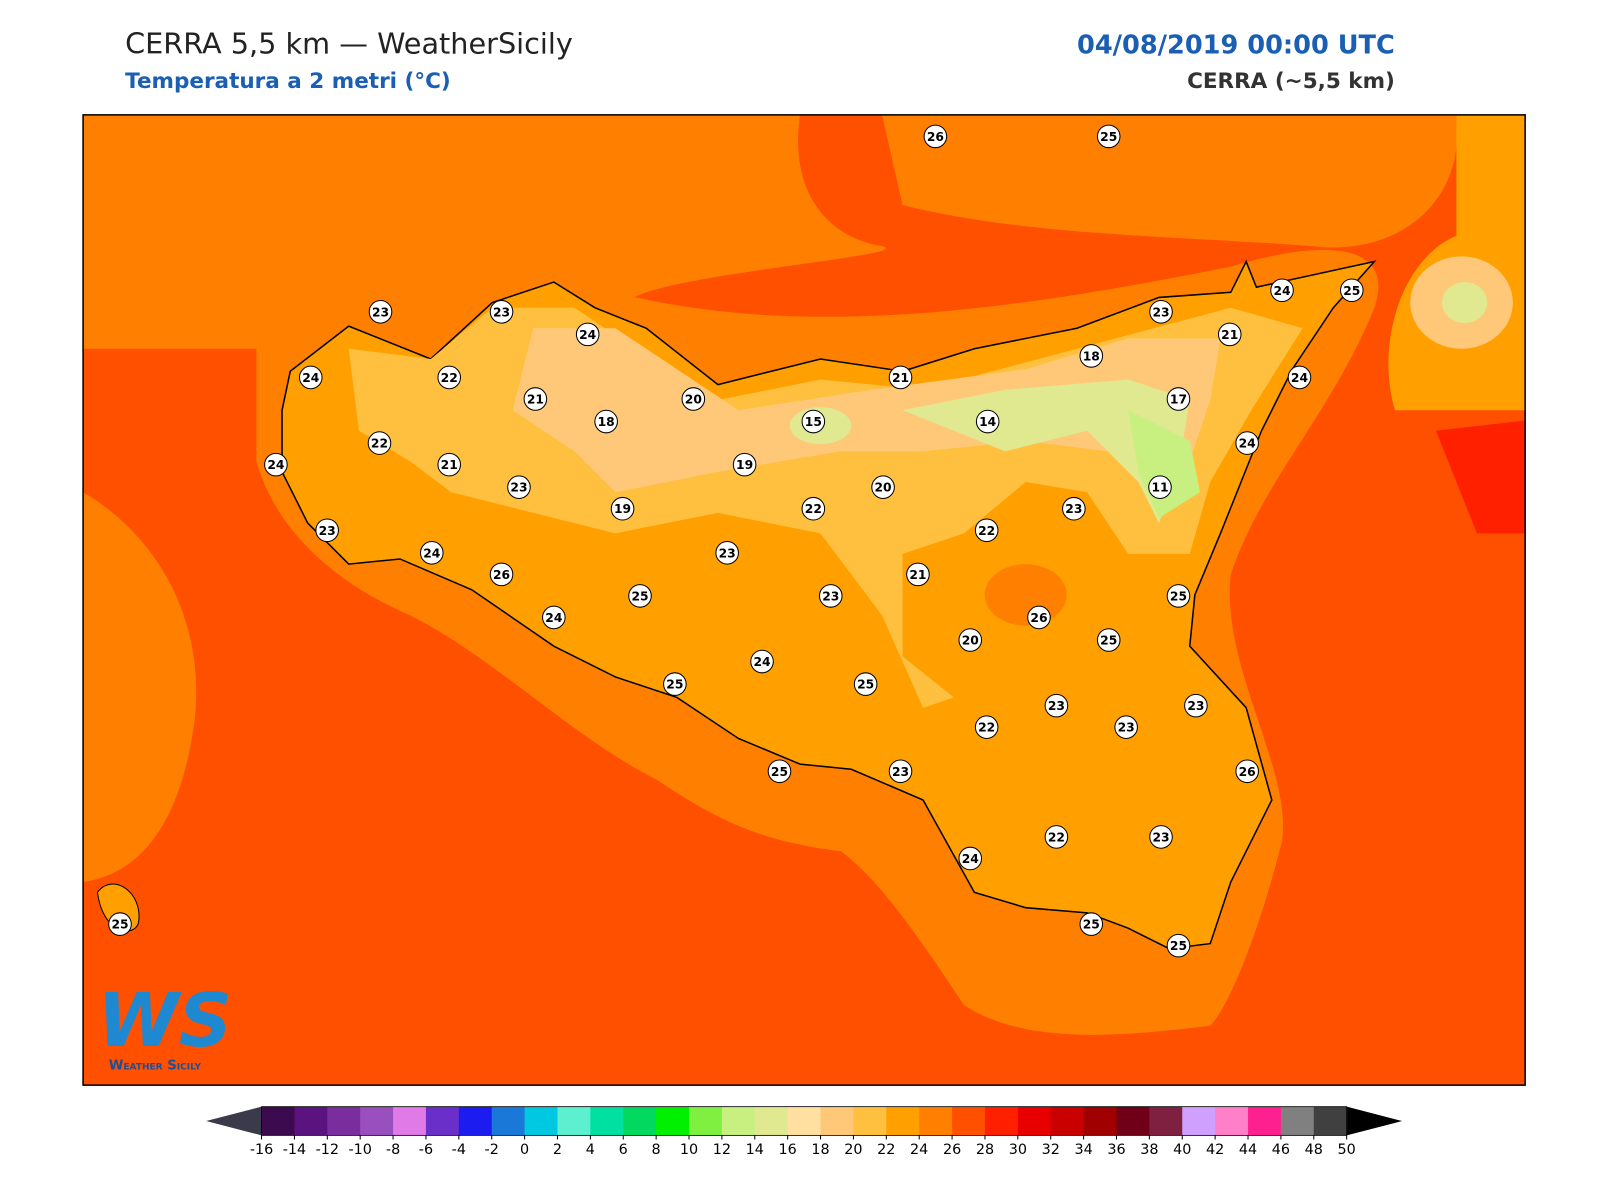 This screenshot has width=1600, height=1200. I want to click on colorbar-tick-label: 48, so click(1314, 1150).